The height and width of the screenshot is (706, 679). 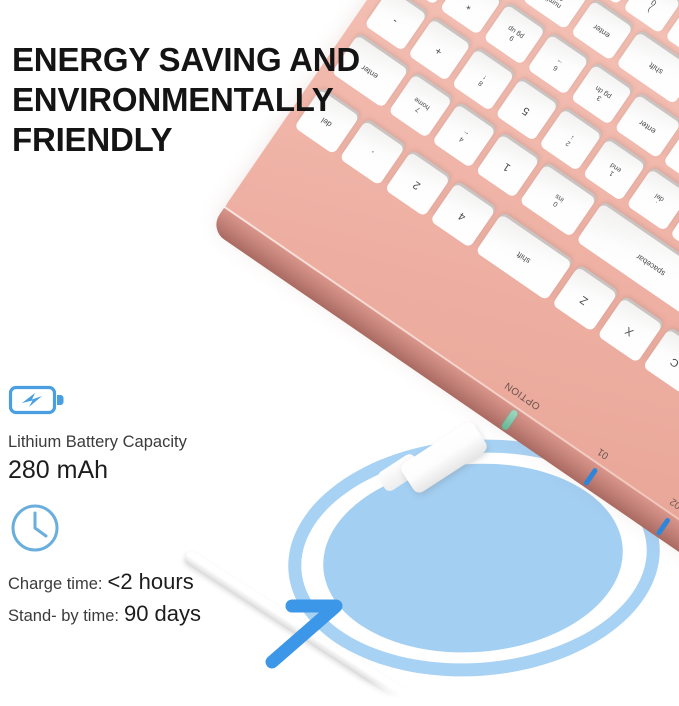 I want to click on charge-time-value: <2 hours, so click(x=150, y=581).